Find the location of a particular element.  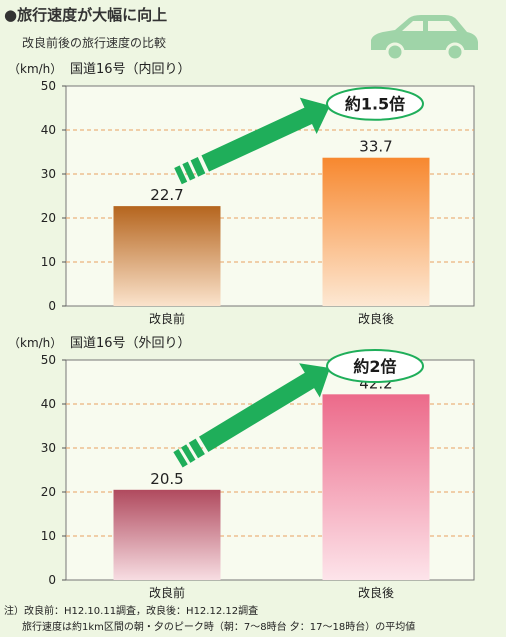

figure-subtitle: 改良前後の旅行速度の比較 is located at coordinates (94, 43).